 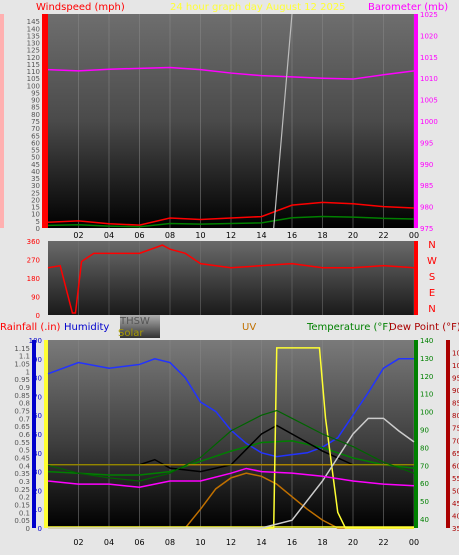 I want to click on baro-tick-label: 985, so click(x=426, y=186).